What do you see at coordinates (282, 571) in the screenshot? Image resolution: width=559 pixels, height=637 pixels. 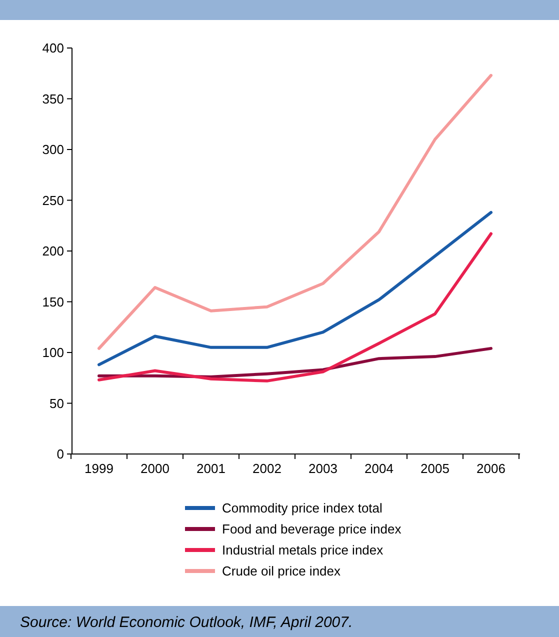 I see `legend-label: Crude oil price index` at bounding box center [282, 571].